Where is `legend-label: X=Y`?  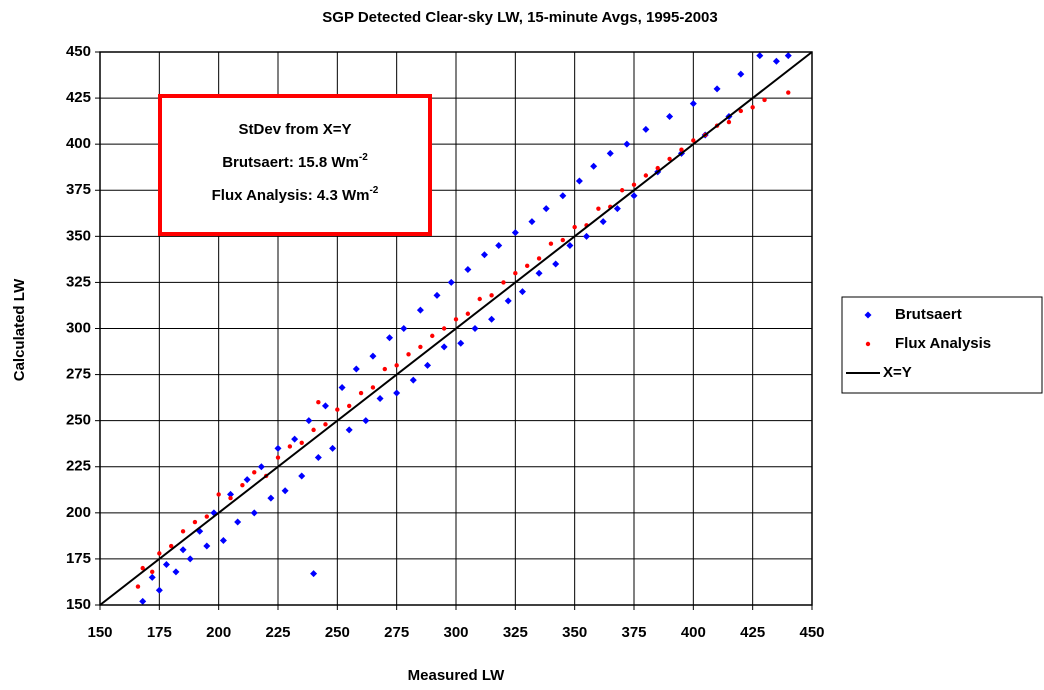 legend-label: X=Y is located at coordinates (897, 372).